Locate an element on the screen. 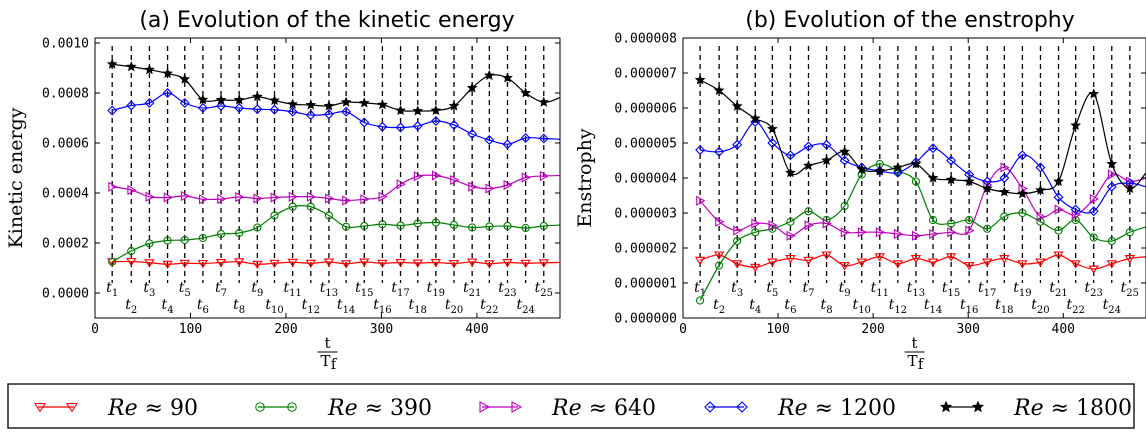 The image size is (1146, 432). time-marker-label: t9 is located at coordinates (257, 289).